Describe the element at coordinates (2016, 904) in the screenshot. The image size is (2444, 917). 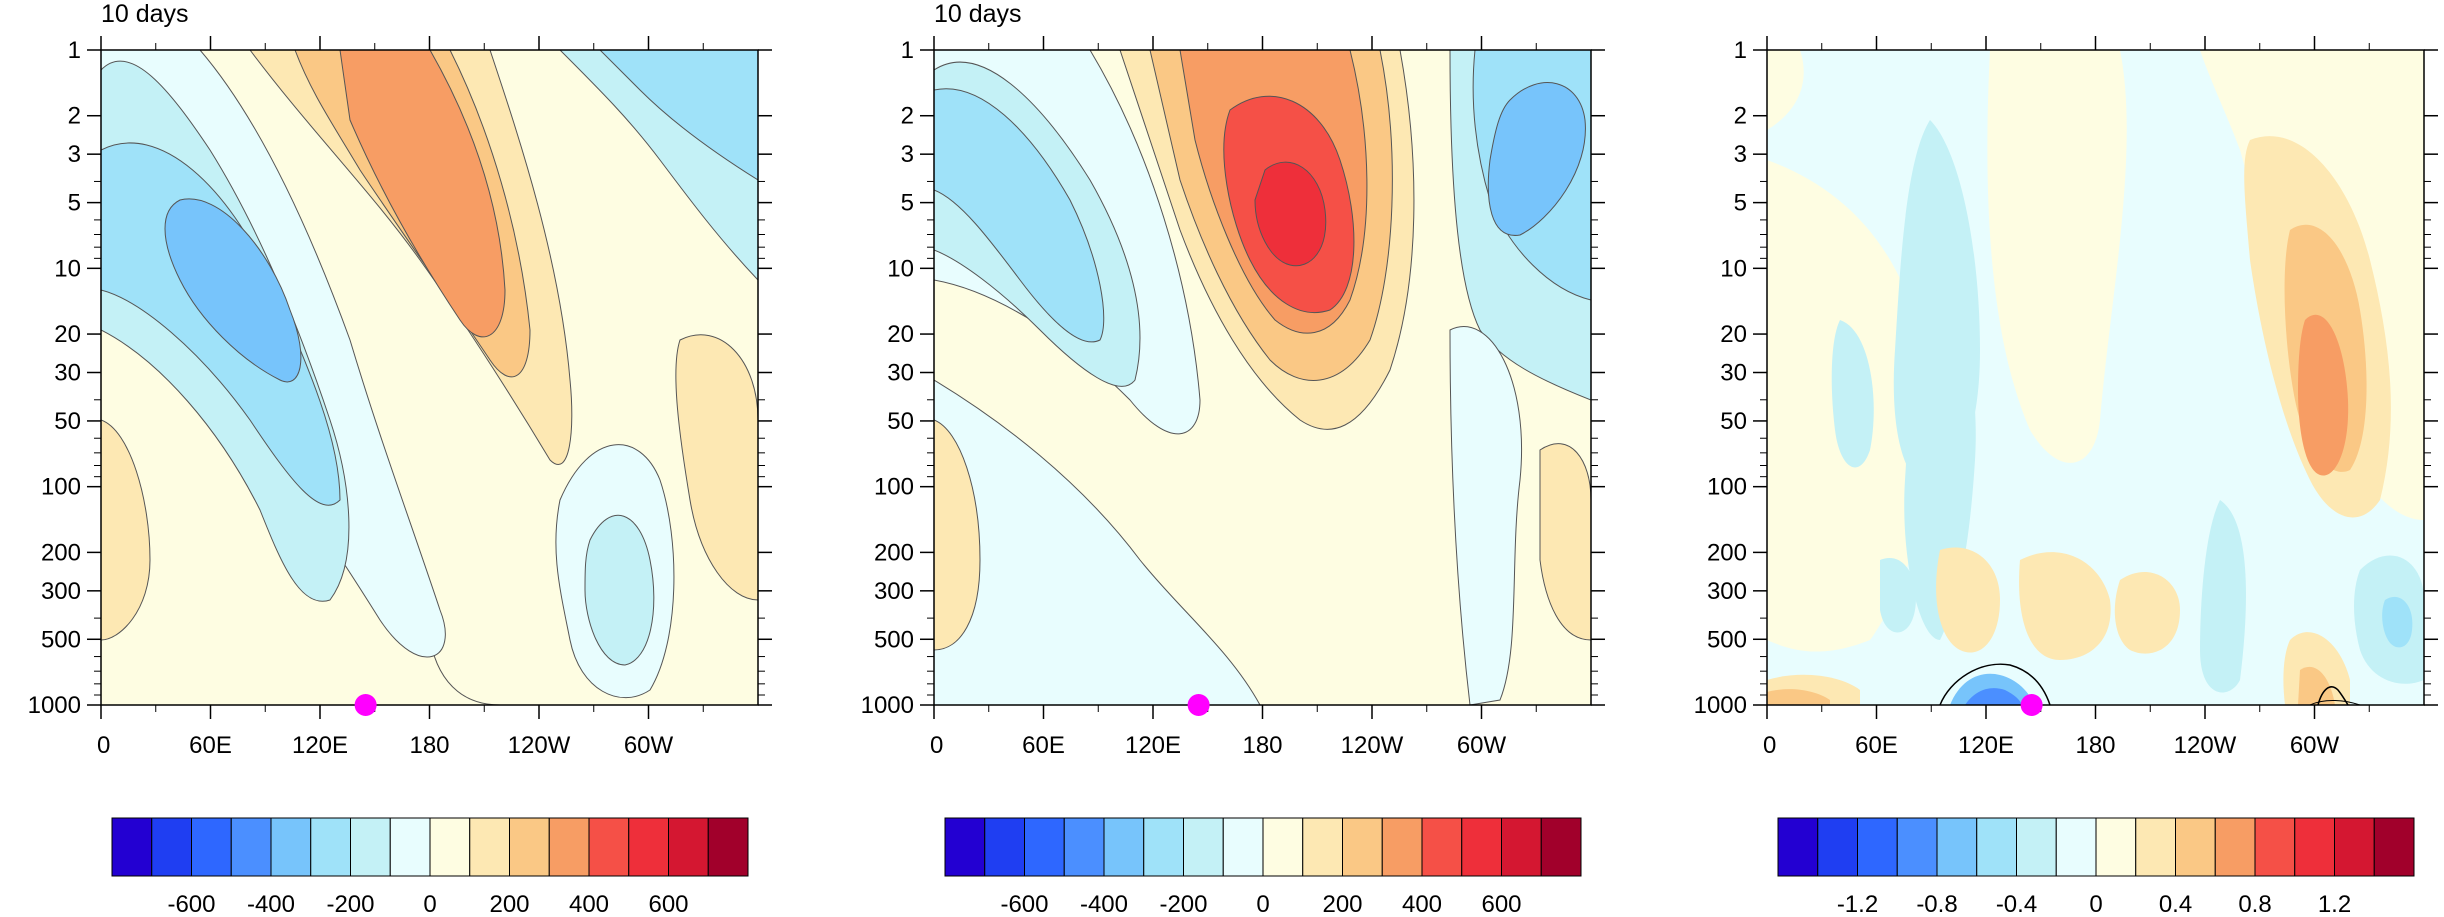
I see `colorbar-label: -0.4` at that location.